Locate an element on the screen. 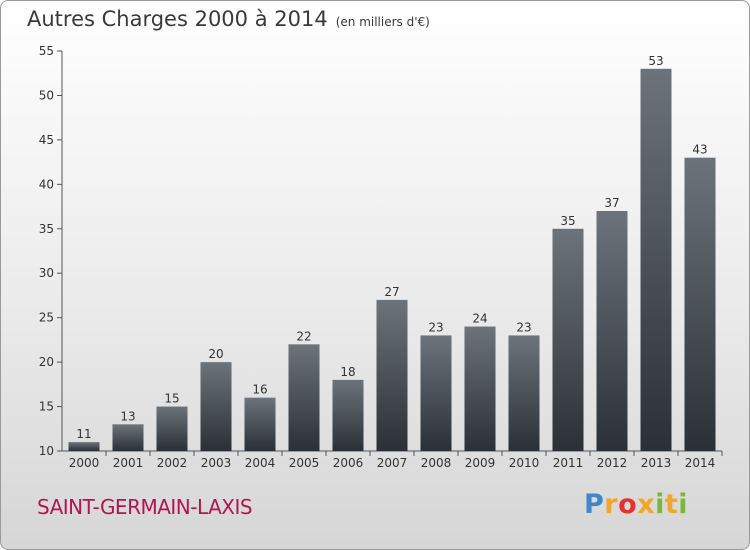  y-tick-label: 40 is located at coordinates (46, 184).